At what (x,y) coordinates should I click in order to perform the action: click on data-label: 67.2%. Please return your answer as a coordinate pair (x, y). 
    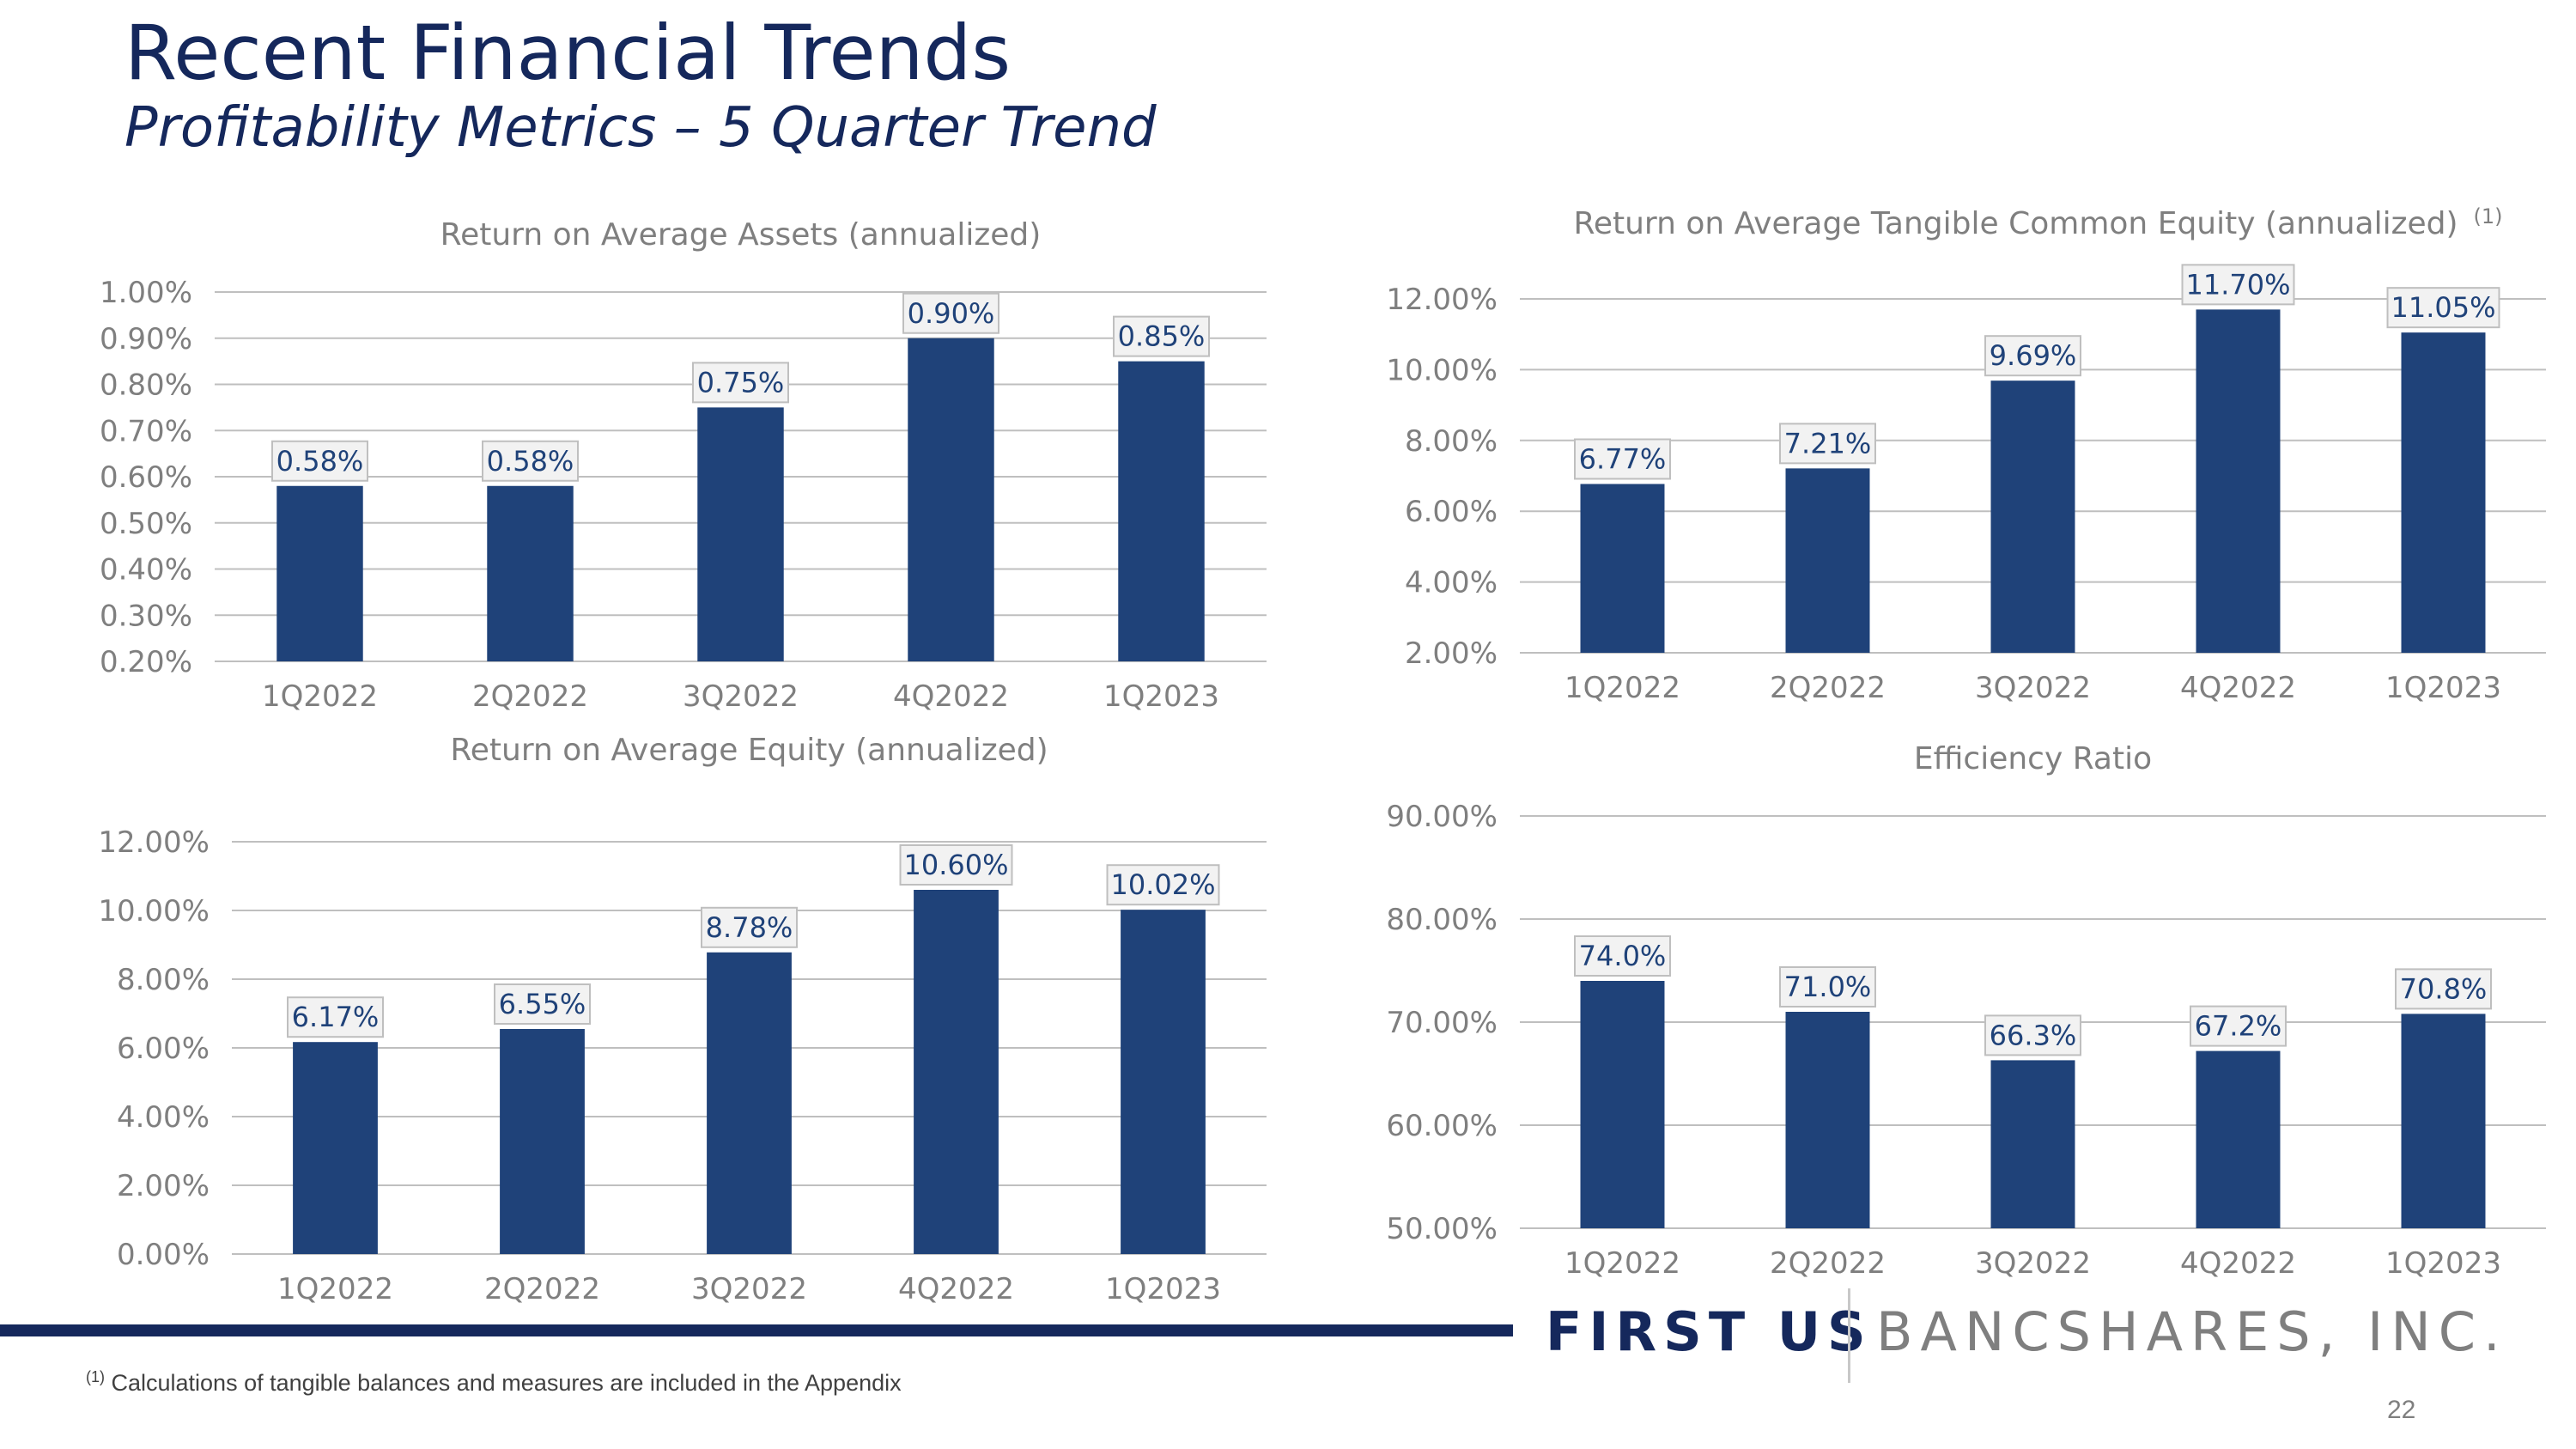
    Looking at the image, I should click on (2238, 1026).